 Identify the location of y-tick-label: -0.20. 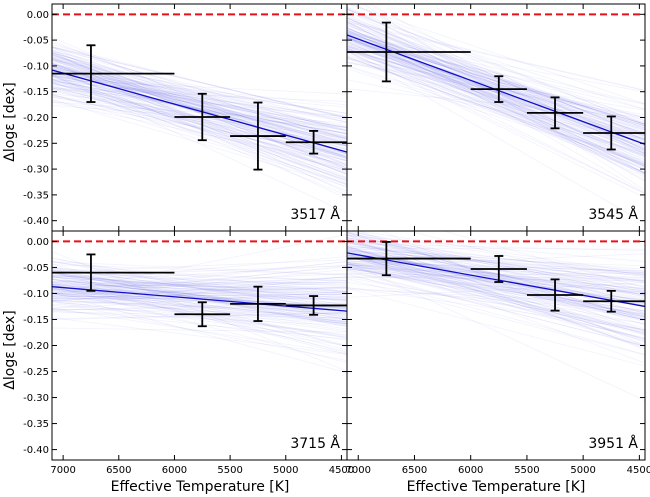
(36, 346).